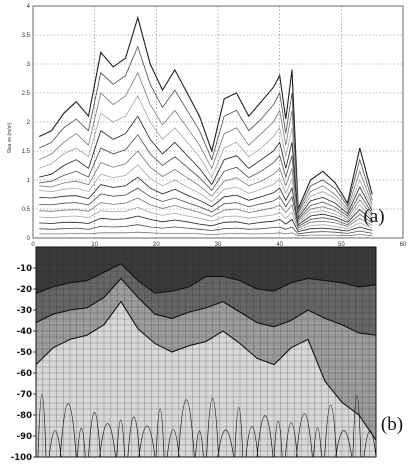 The image size is (412, 468). What do you see at coordinates (94, 245) in the screenshot?
I see `plot-a-x-tick-label: 10` at bounding box center [94, 245].